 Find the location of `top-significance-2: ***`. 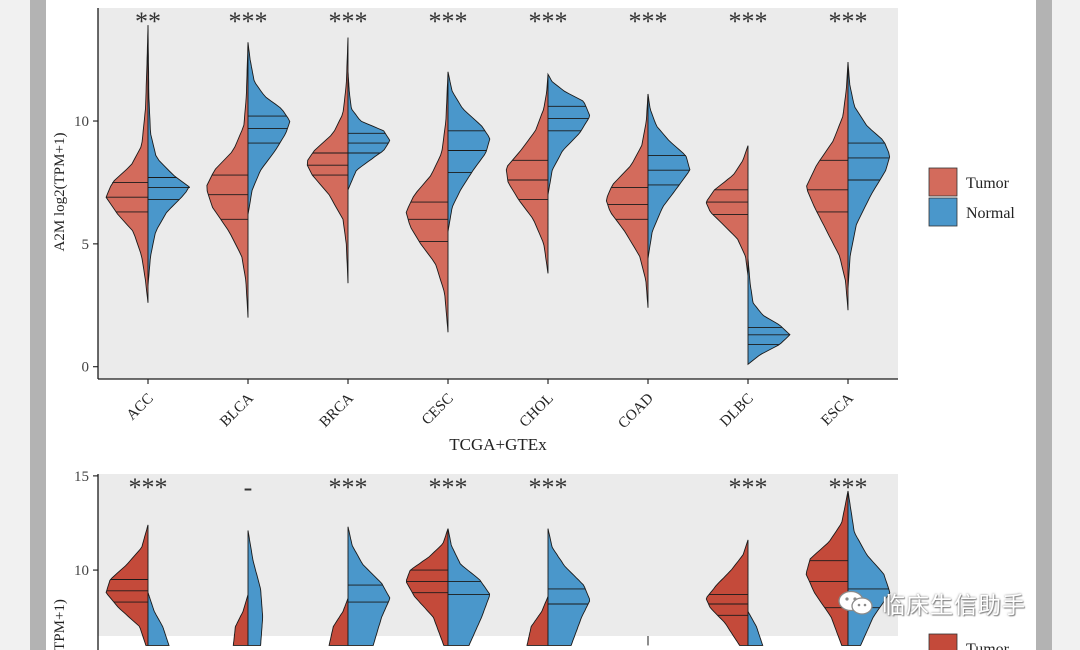

top-significance-2: *** is located at coordinates (348, 21).